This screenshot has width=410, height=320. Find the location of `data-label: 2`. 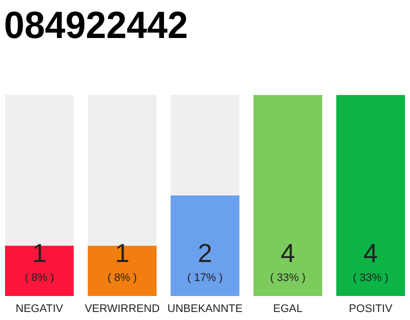

data-label: 2 is located at coordinates (205, 253).